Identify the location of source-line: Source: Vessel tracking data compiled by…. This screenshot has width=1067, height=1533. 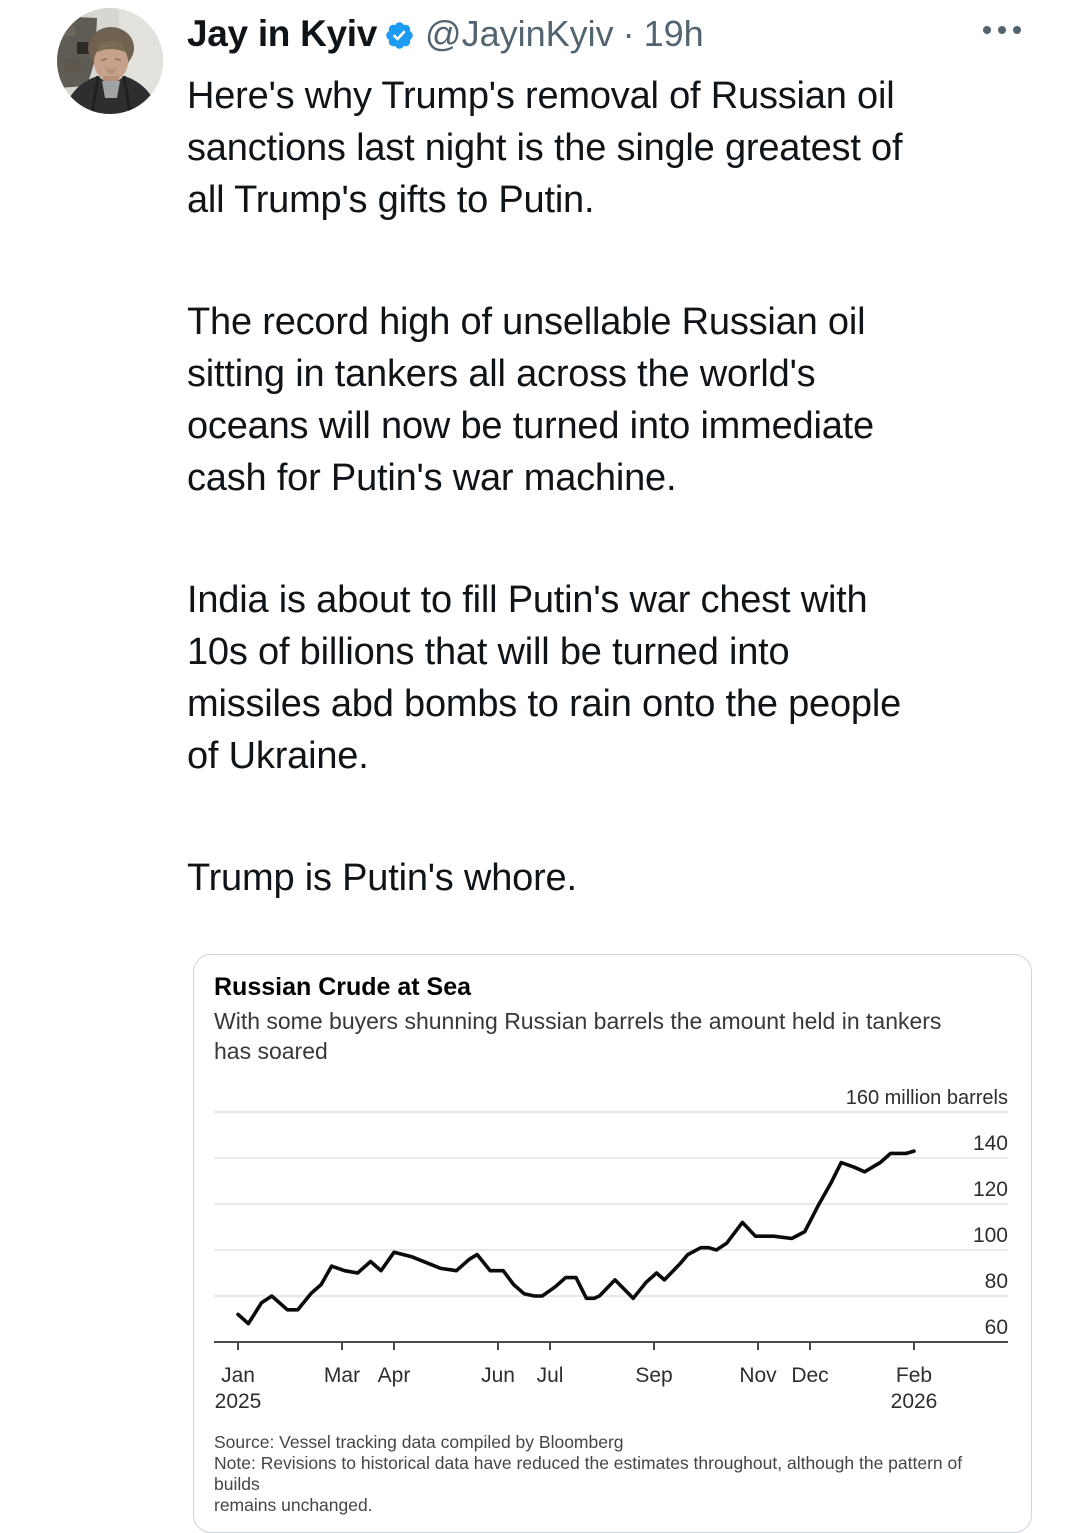
(419, 1442).